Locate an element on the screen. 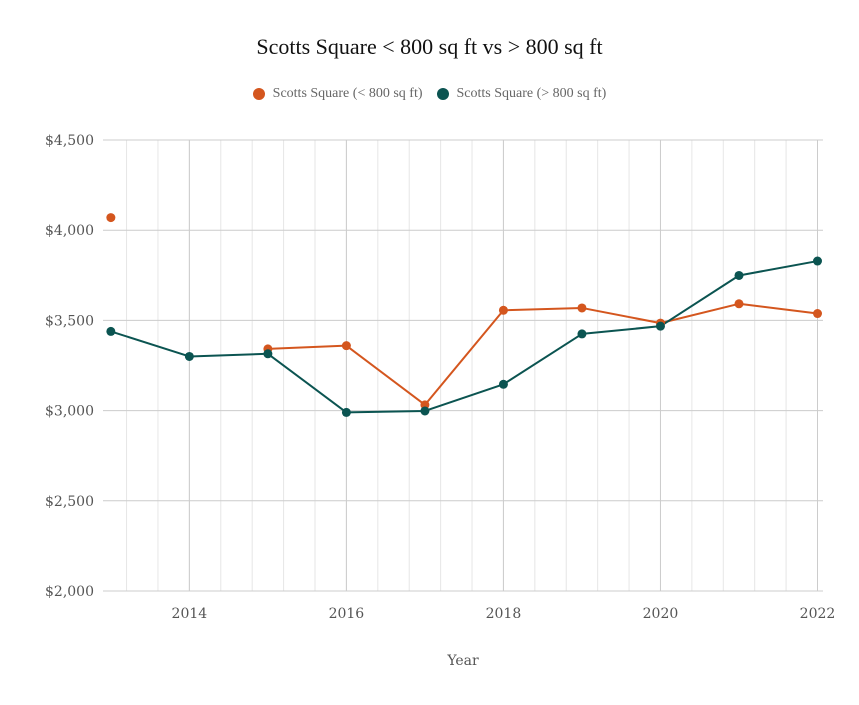  legend-label-small-units: Scotts Square (< 800 sq ft) is located at coordinates (347, 93).